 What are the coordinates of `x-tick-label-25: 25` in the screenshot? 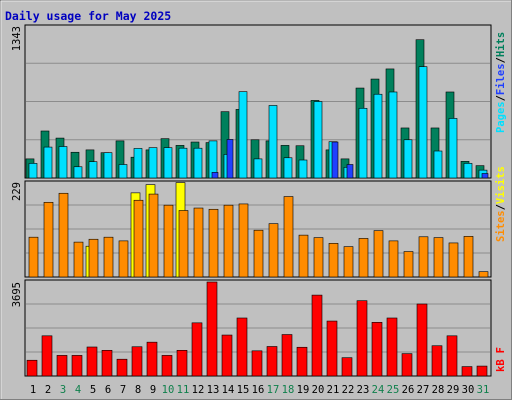 It's located at (393, 390).